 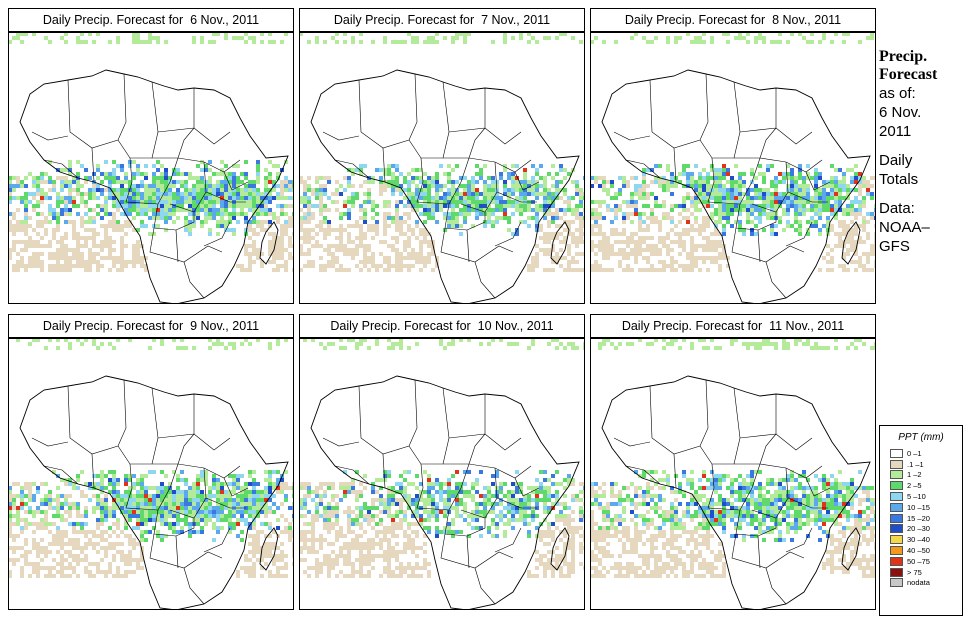 I want to click on legend-title: PPT (mm), so click(x=921, y=437).